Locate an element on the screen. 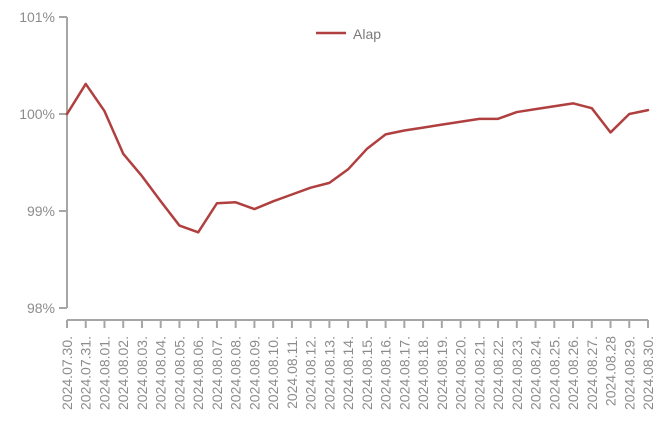 This screenshot has width=656, height=426. x-tick-label: 2024.08.30. is located at coordinates (648, 373).